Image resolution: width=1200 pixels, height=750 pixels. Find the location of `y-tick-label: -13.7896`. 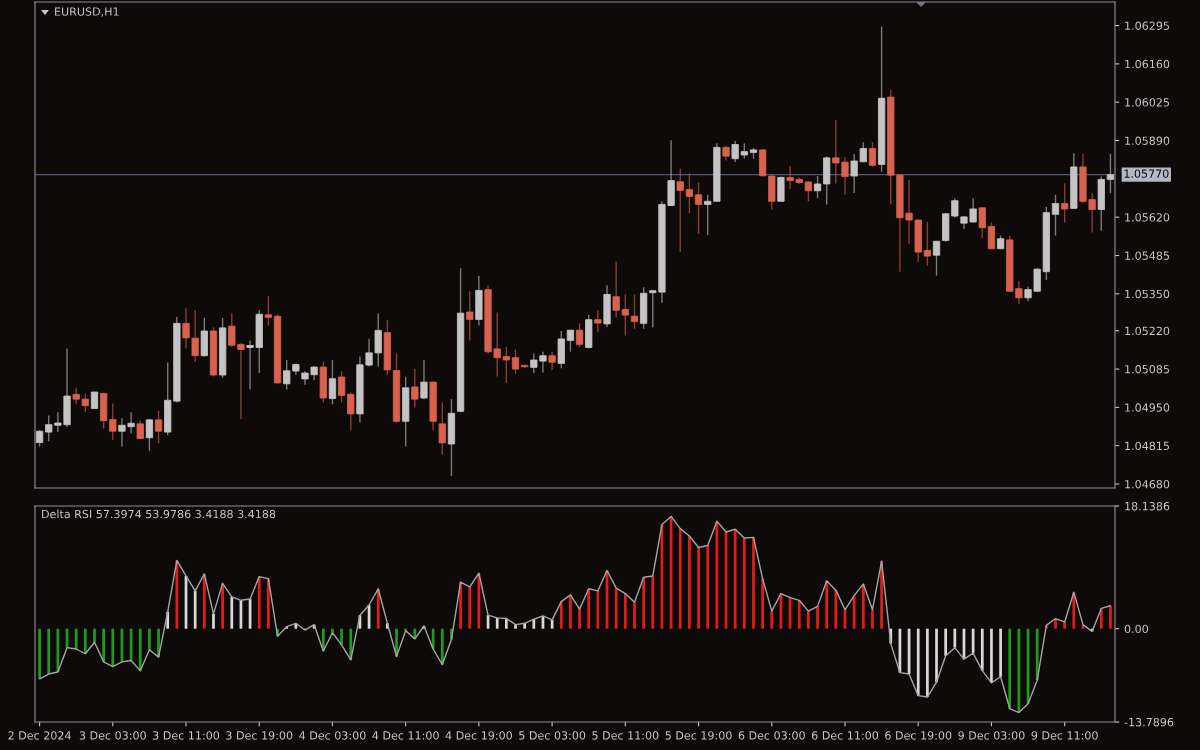

y-tick-label: -13.7896 is located at coordinates (1149, 722).